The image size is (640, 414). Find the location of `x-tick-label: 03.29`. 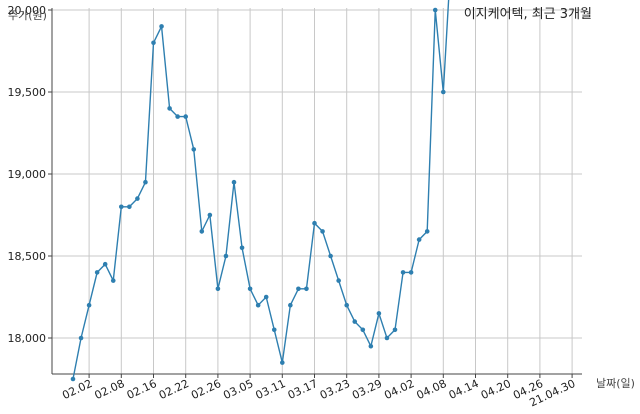

x-tick-label: 03.29 is located at coordinates (367, 389).